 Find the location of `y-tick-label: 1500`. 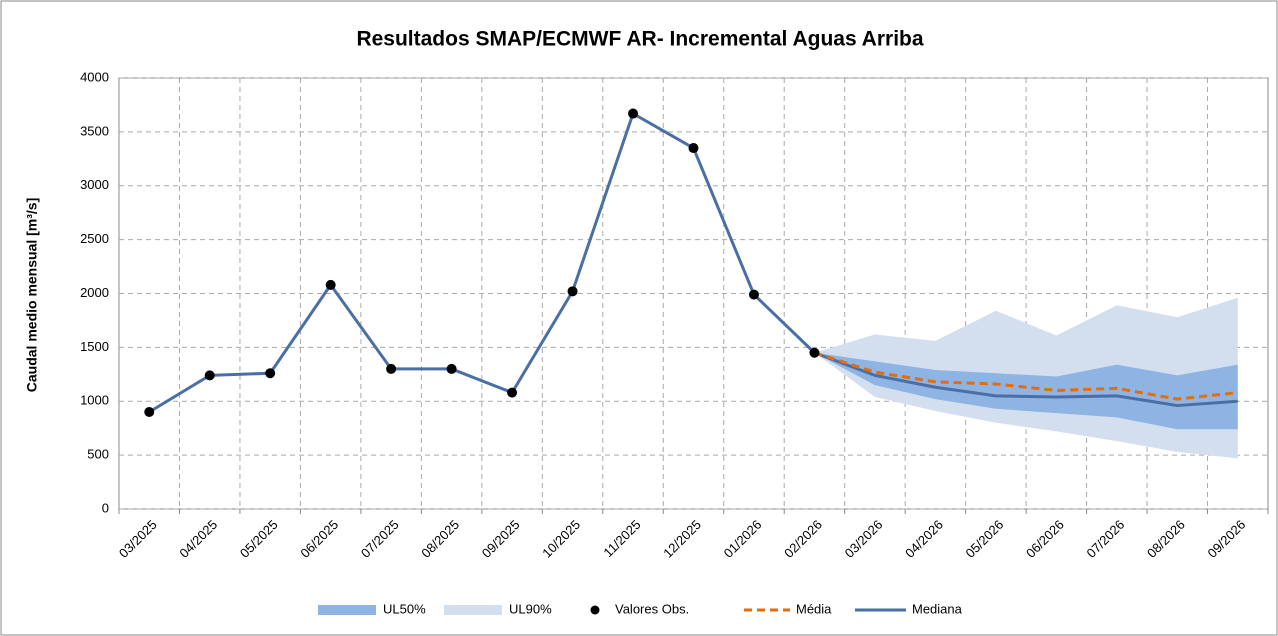

y-tick-label: 1500 is located at coordinates (94, 346).